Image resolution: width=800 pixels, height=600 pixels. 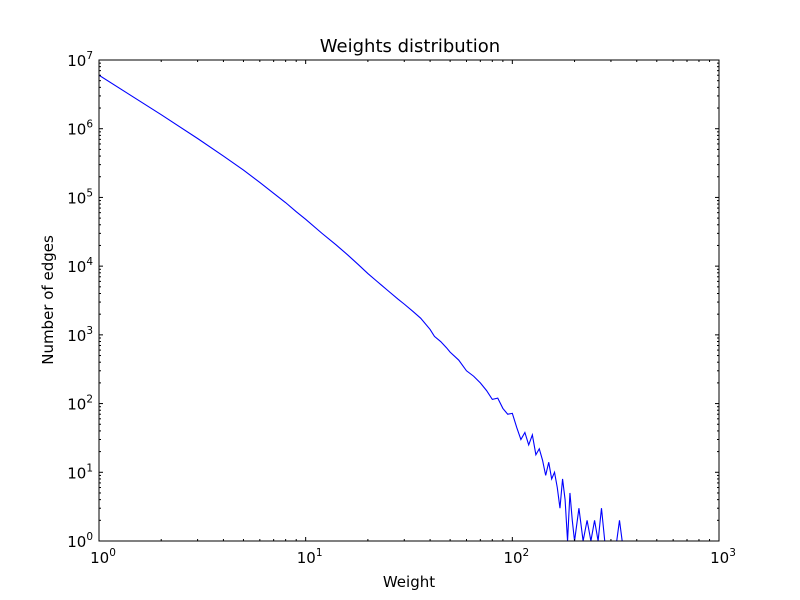 What do you see at coordinates (80, 129) in the screenshot?
I see `y-tick-label: 10⁶` at bounding box center [80, 129].